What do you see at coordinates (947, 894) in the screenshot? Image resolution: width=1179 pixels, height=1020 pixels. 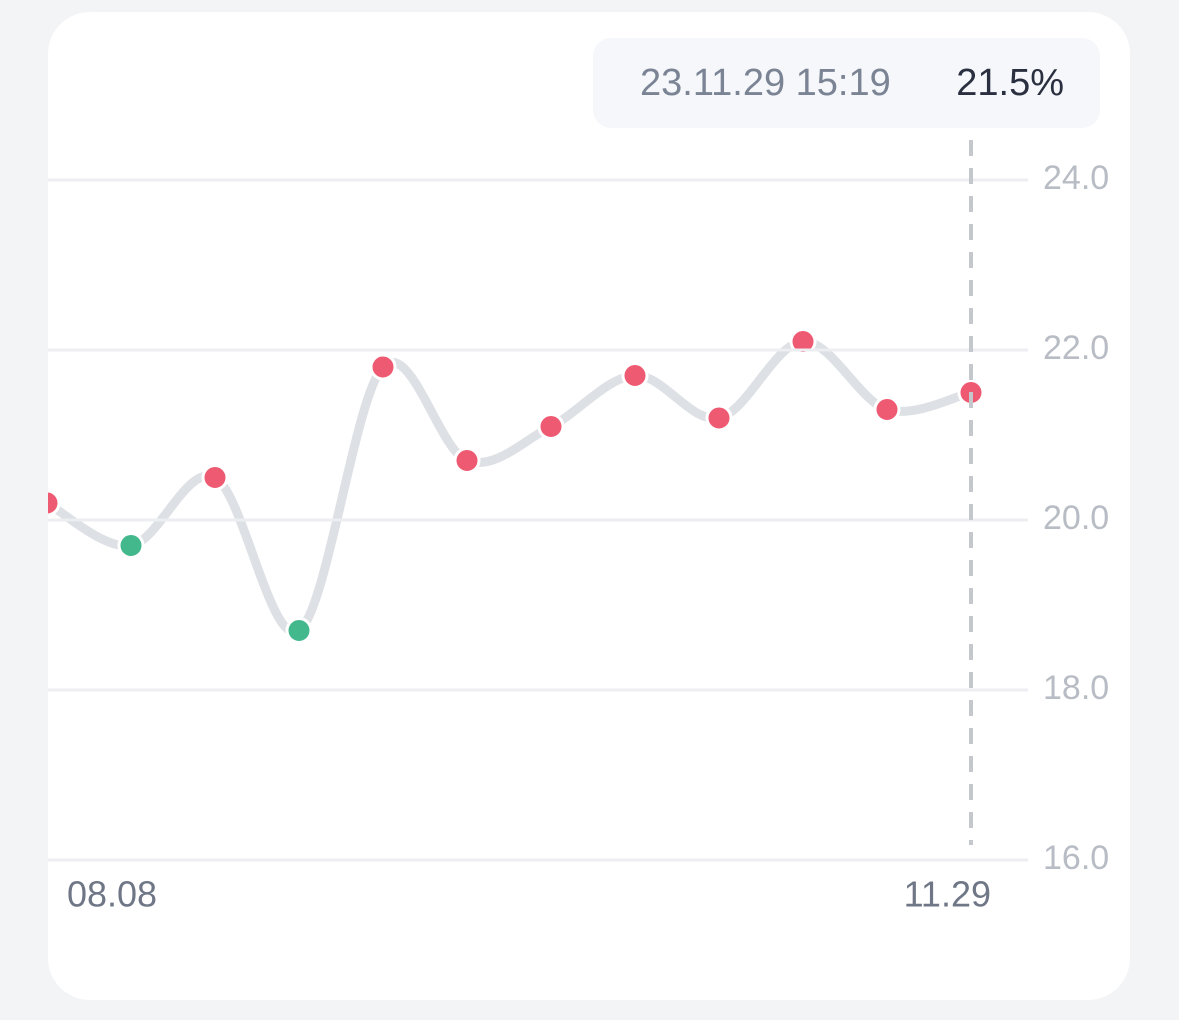 I see `x-tick-label: 11.29` at bounding box center [947, 894].